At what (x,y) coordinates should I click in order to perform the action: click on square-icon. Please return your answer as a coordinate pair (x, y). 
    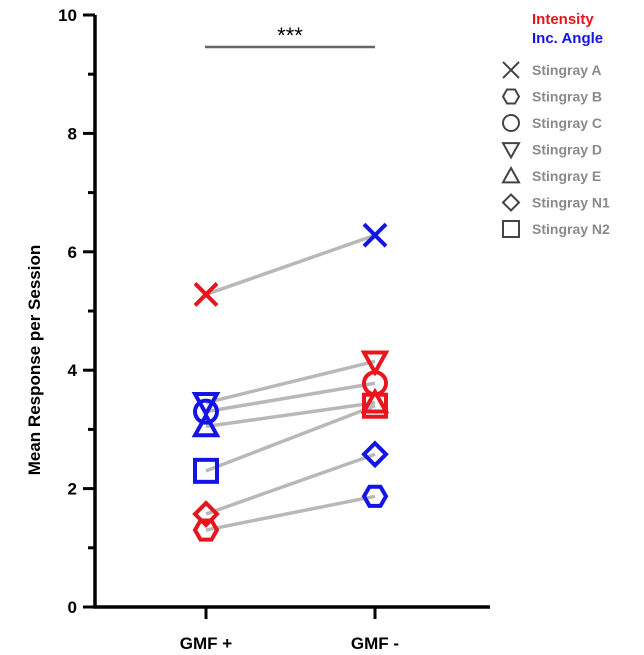
    Looking at the image, I should click on (511, 229).